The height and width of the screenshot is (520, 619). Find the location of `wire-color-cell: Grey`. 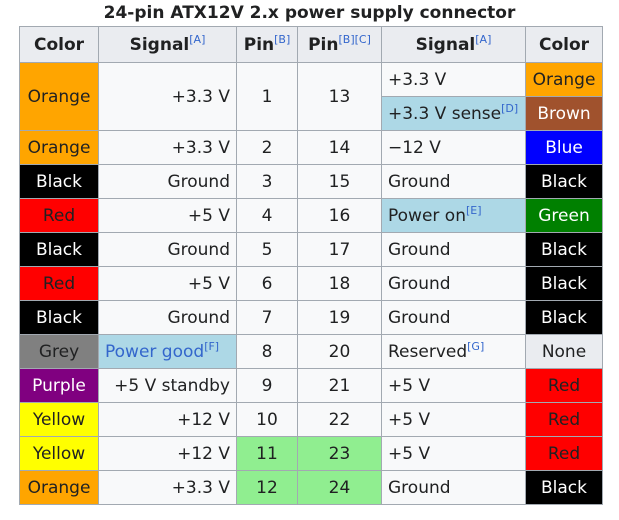

wire-color-cell: Grey is located at coordinates (59, 351).